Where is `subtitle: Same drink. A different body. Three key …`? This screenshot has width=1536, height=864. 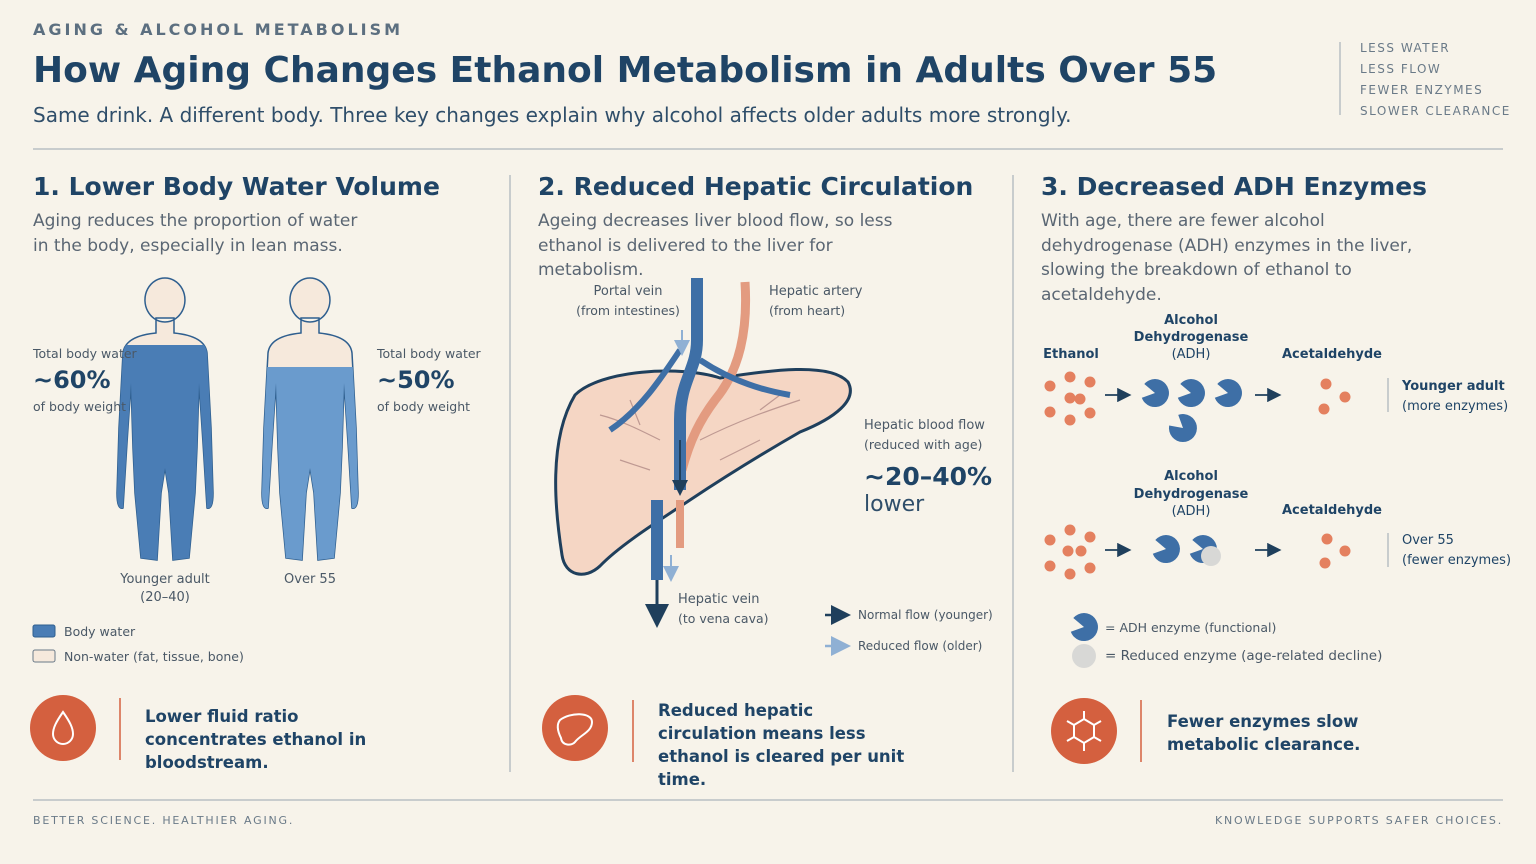
subtitle: Same drink. A different body. Three key … is located at coordinates (552, 115).